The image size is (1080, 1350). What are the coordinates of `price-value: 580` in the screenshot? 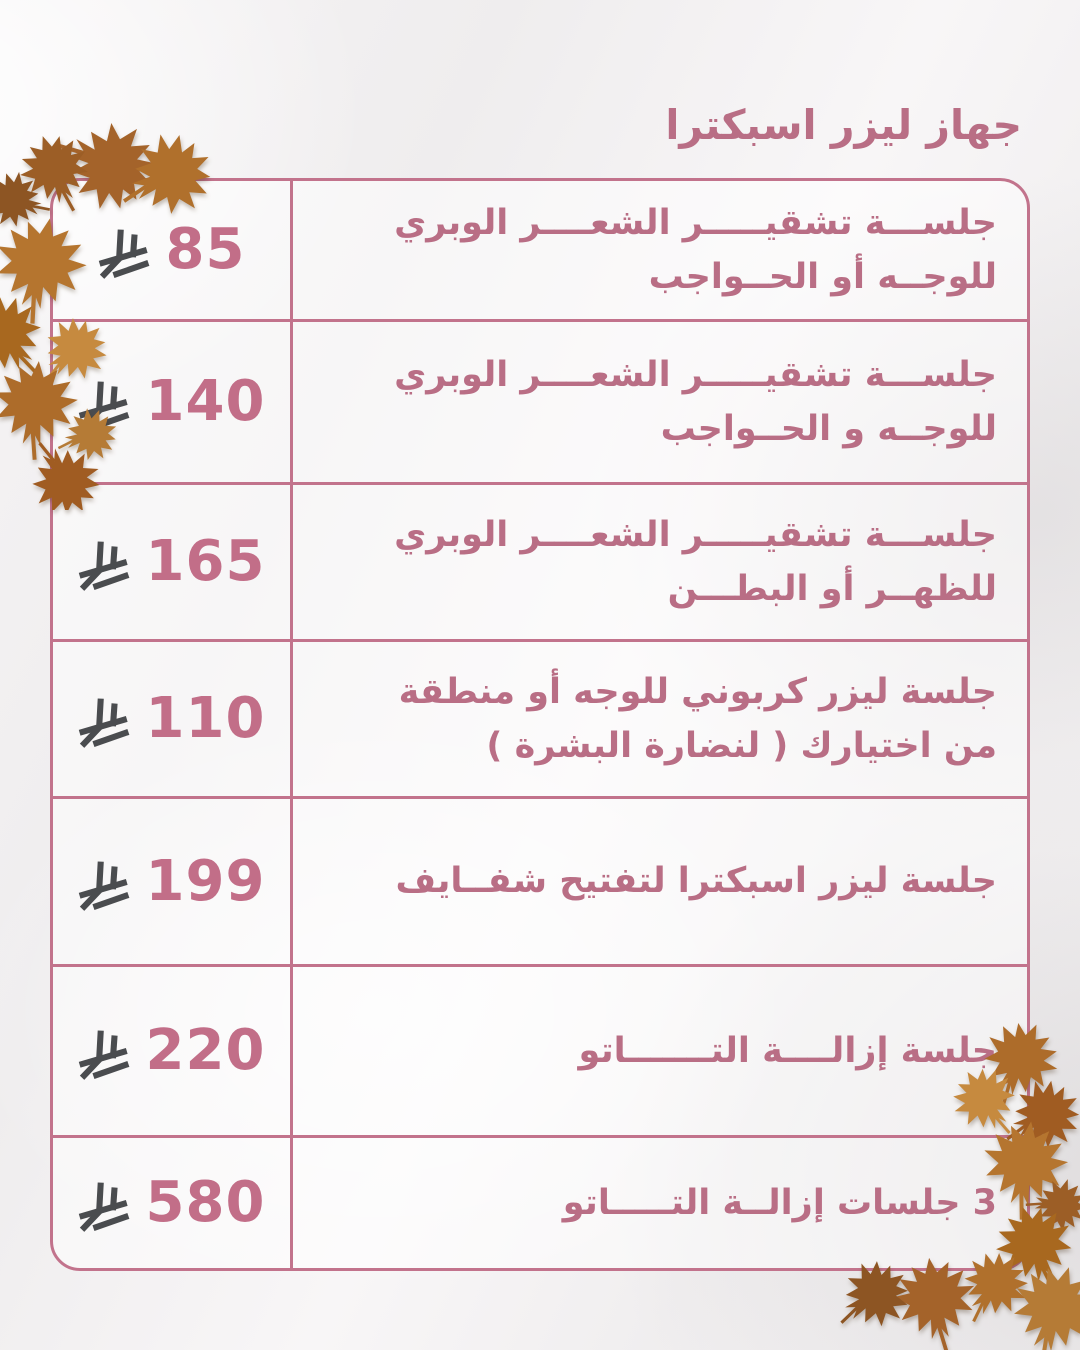 It's located at (205, 1202).